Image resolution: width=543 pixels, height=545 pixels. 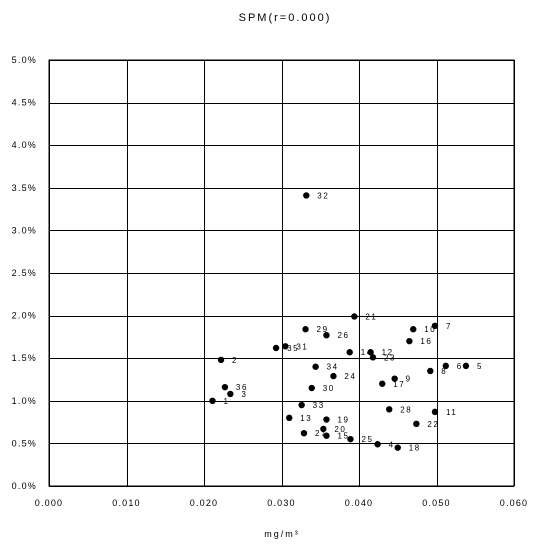 I want to click on point-label: 30, so click(x=329, y=388).